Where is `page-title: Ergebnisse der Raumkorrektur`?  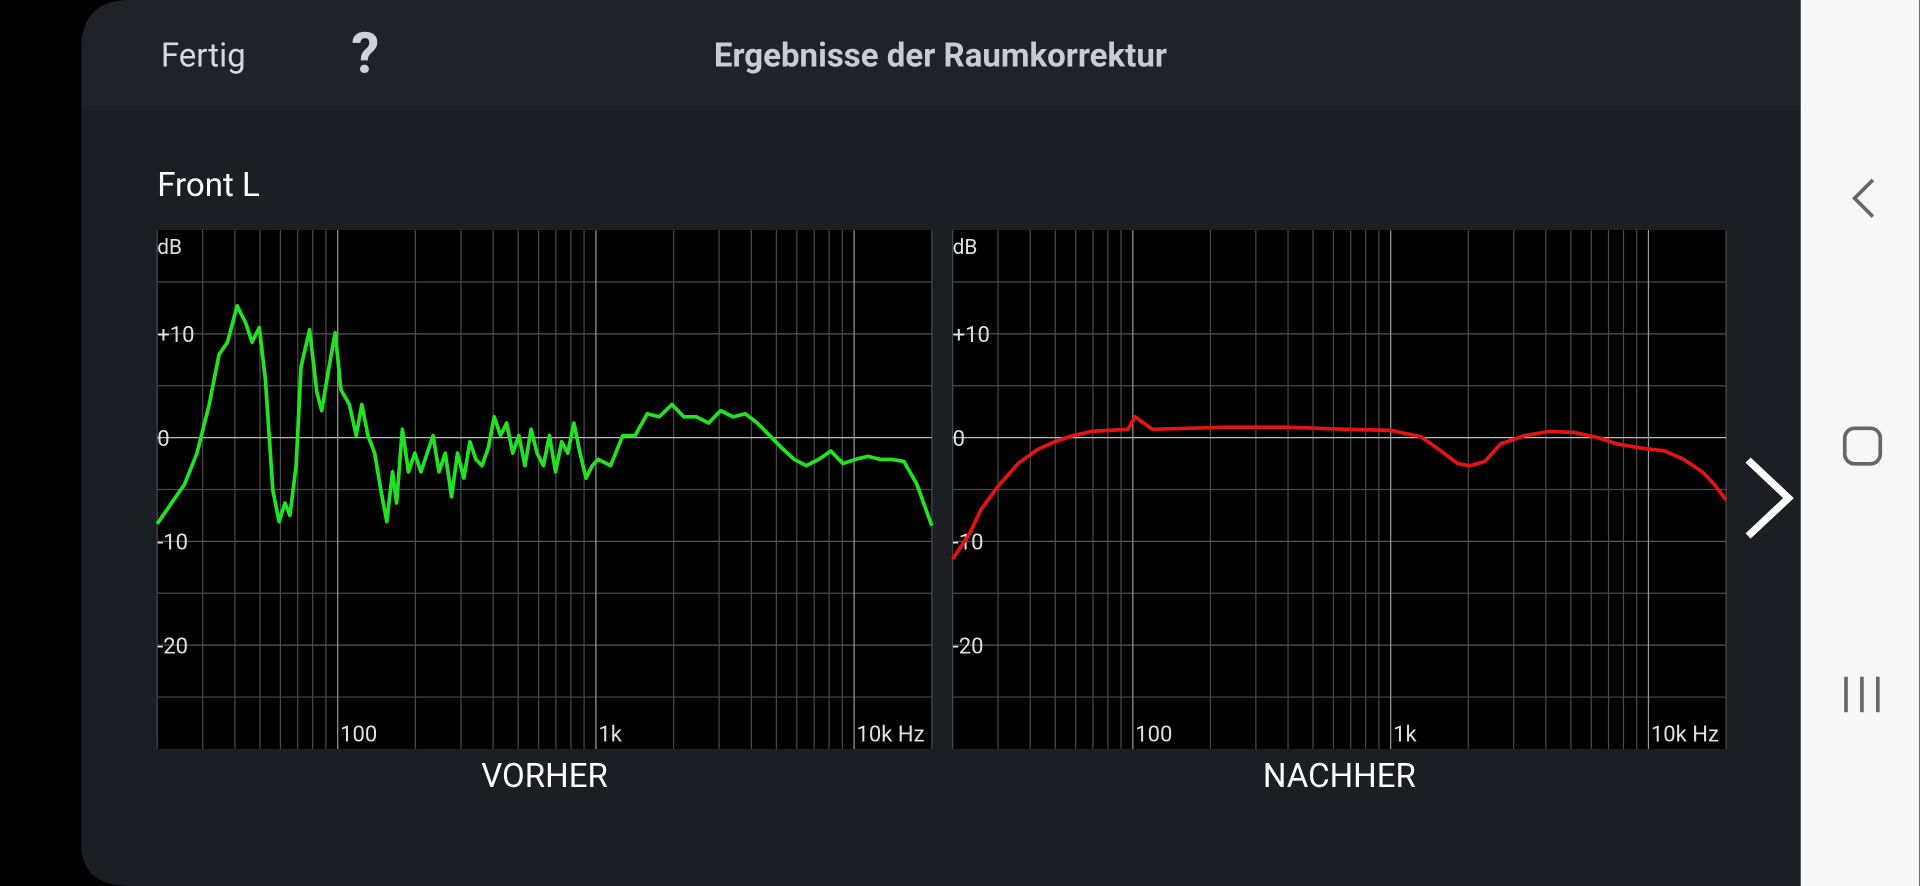
page-title: Ergebnisse der Raumkorrektur is located at coordinates (940, 55).